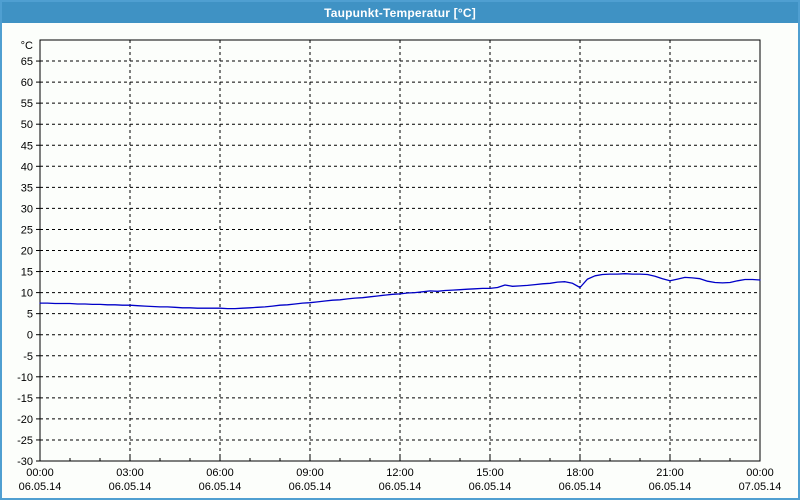 Image resolution: width=800 pixels, height=500 pixels. I want to click on x-tick-time-label: 21:00, so click(670, 473).